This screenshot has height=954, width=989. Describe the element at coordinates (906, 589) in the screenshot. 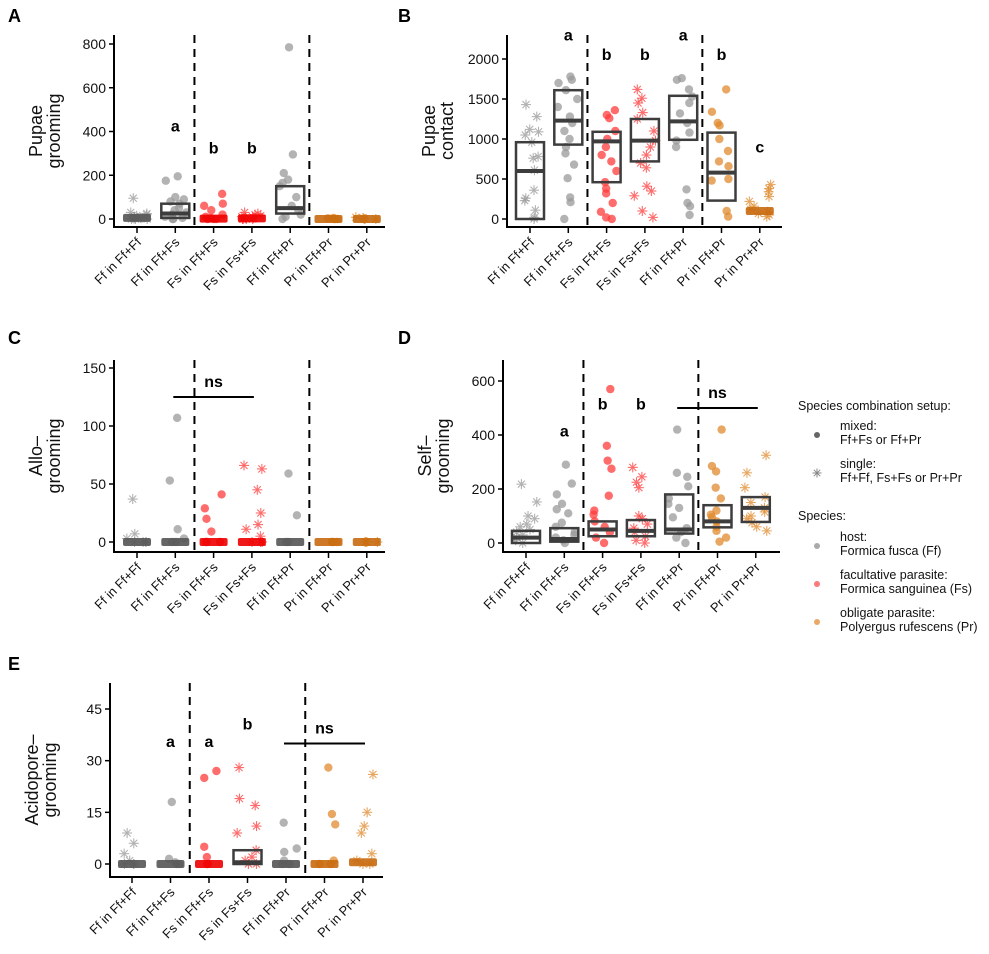

I see `legend-item-sublabel: Formica sanguinea (Fs)` at that location.